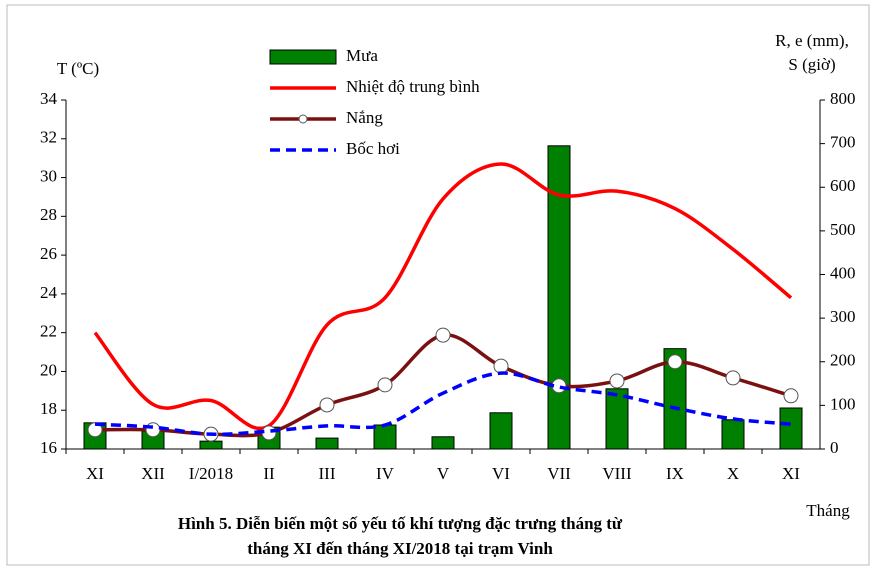 Image resolution: width=874 pixels, height=570 pixels. Describe the element at coordinates (48, 214) in the screenshot. I see `y-tick-label: 28` at that location.